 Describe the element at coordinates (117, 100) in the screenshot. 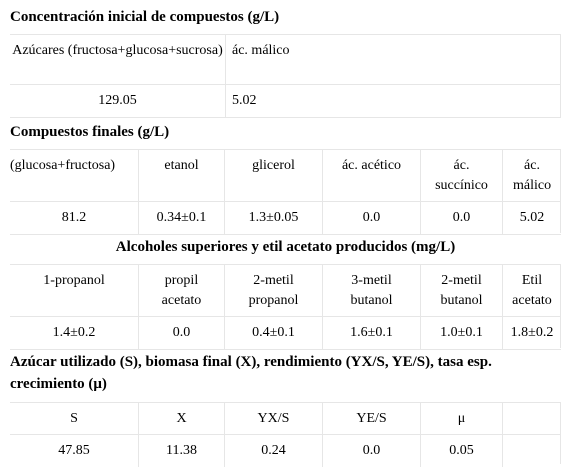

I see `initial-value-sugars: 129.05` at that location.